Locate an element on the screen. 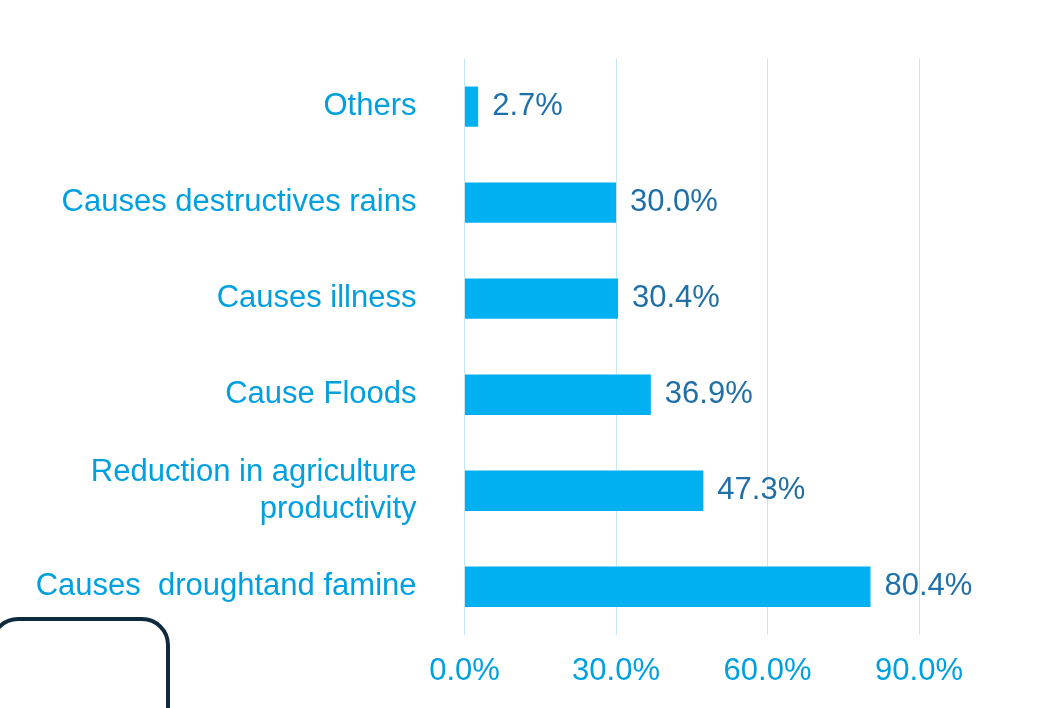  data-label: 30.4% is located at coordinates (676, 297).